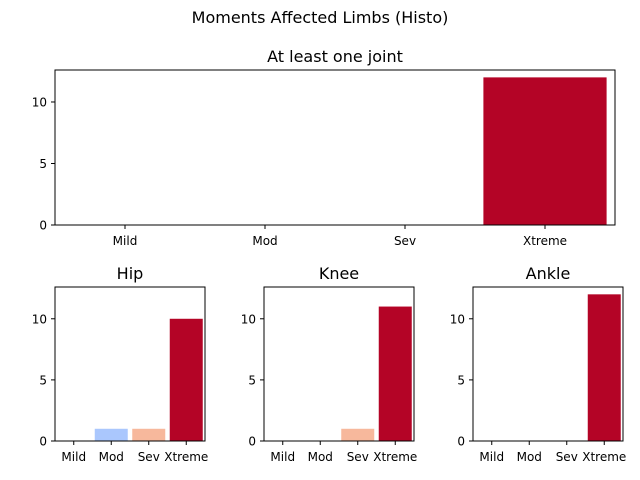 This screenshot has width=640, height=480. I want to click on panel-3: Ankle 0 5 10 Mild Mod Sev Xtreme, so click(538, 364).